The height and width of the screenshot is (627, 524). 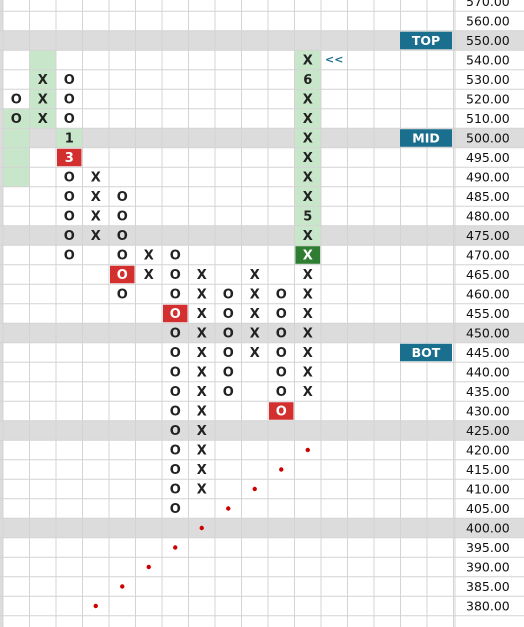 I want to click on price-label: 445.00, so click(x=488, y=352).